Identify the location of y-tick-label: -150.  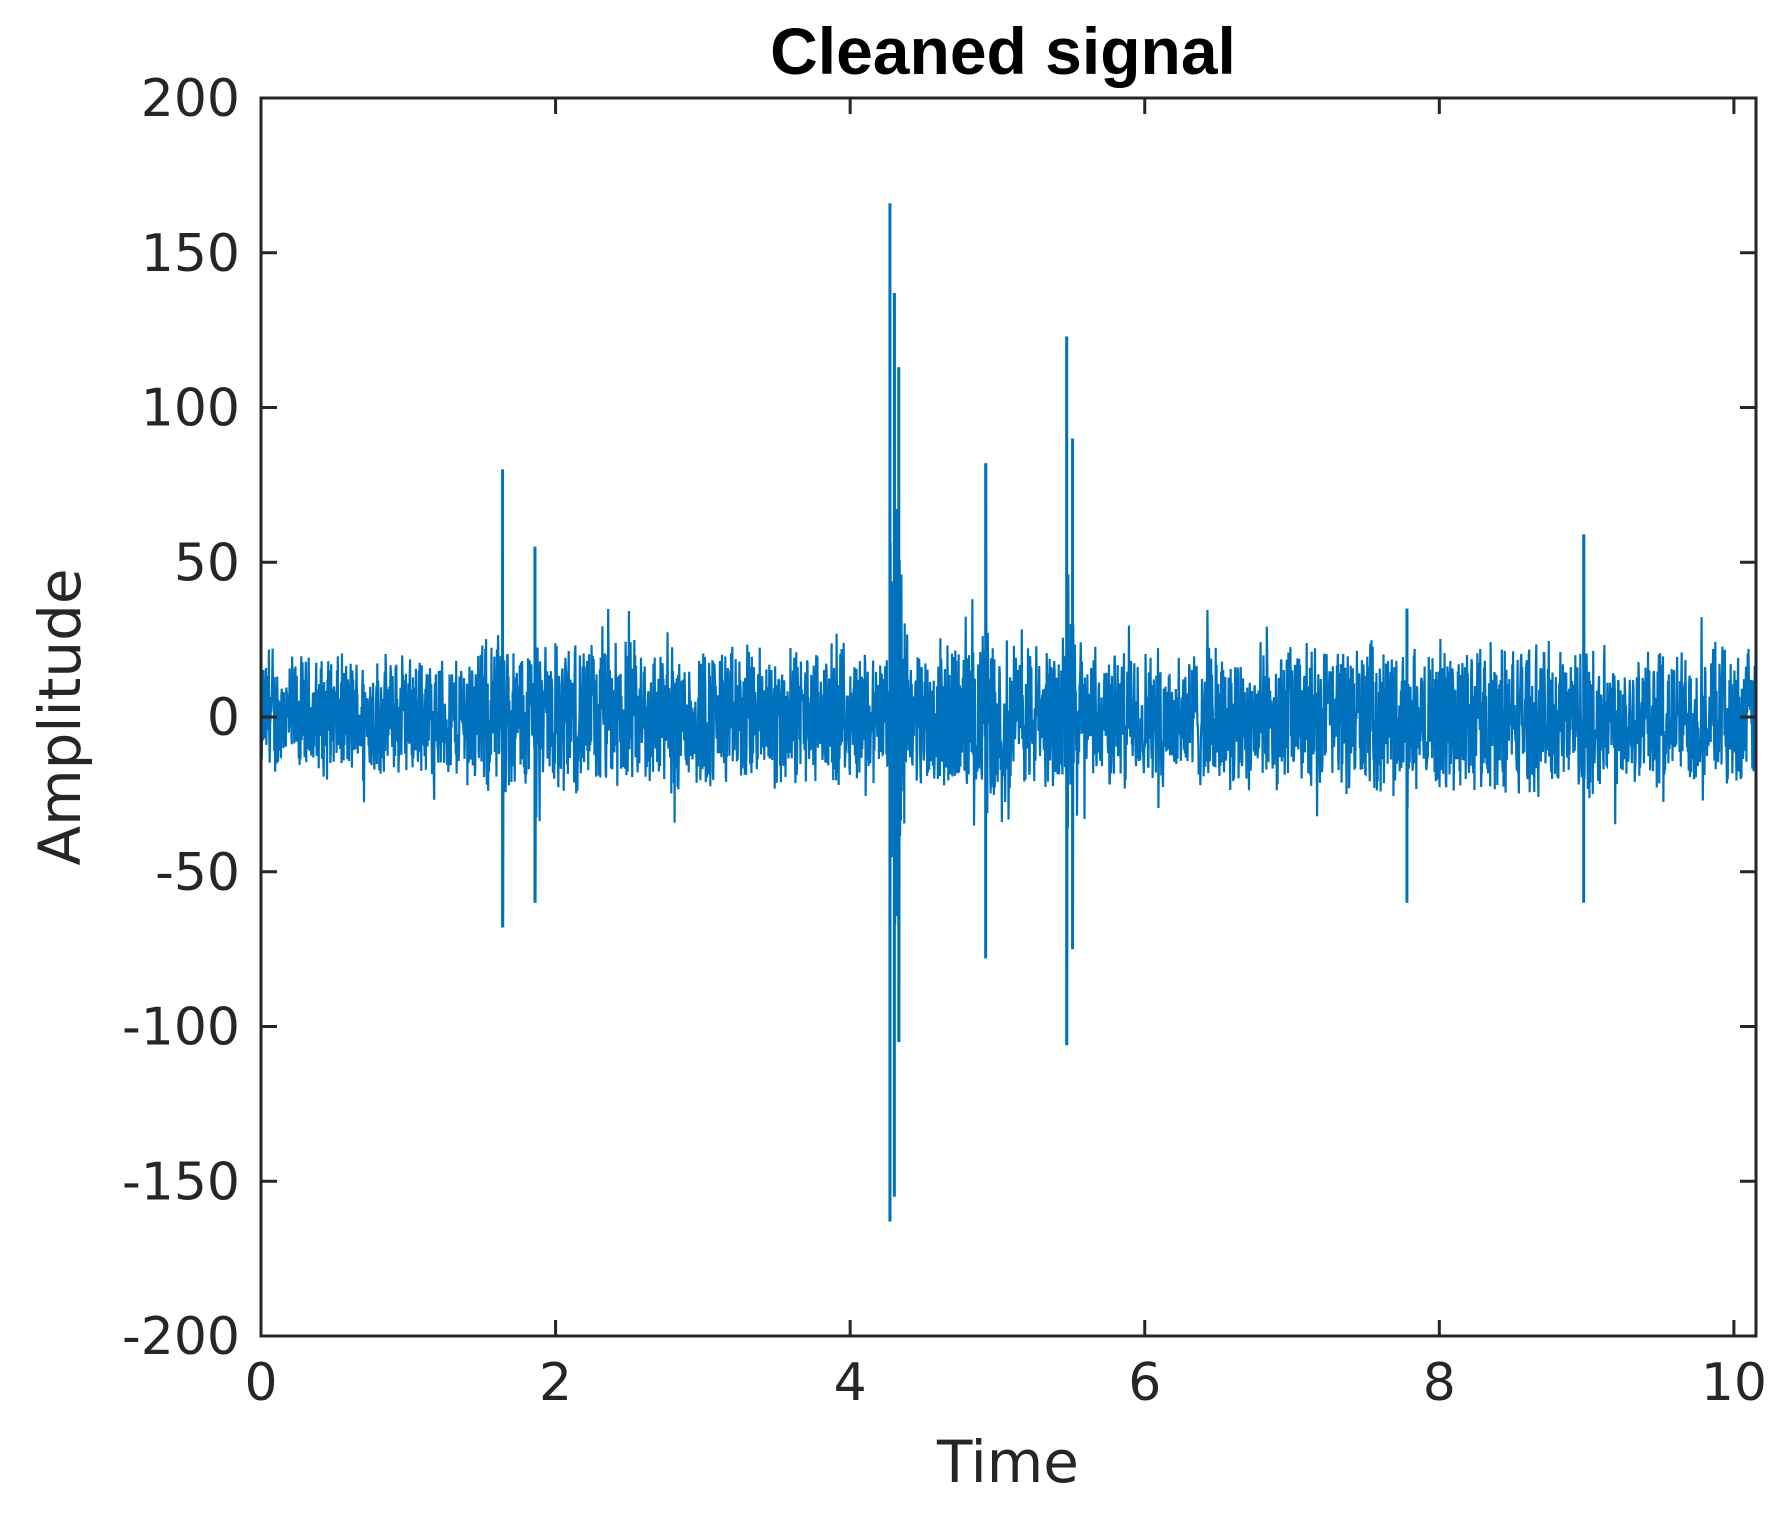
(181, 1182).